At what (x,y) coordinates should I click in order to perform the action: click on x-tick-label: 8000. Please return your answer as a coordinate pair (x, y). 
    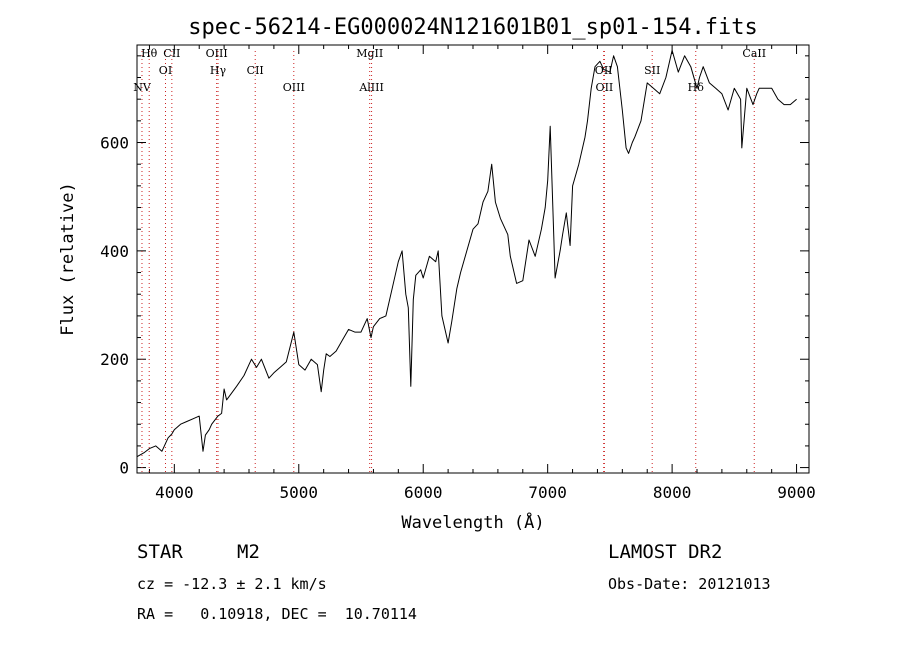
    Looking at the image, I should click on (672, 492).